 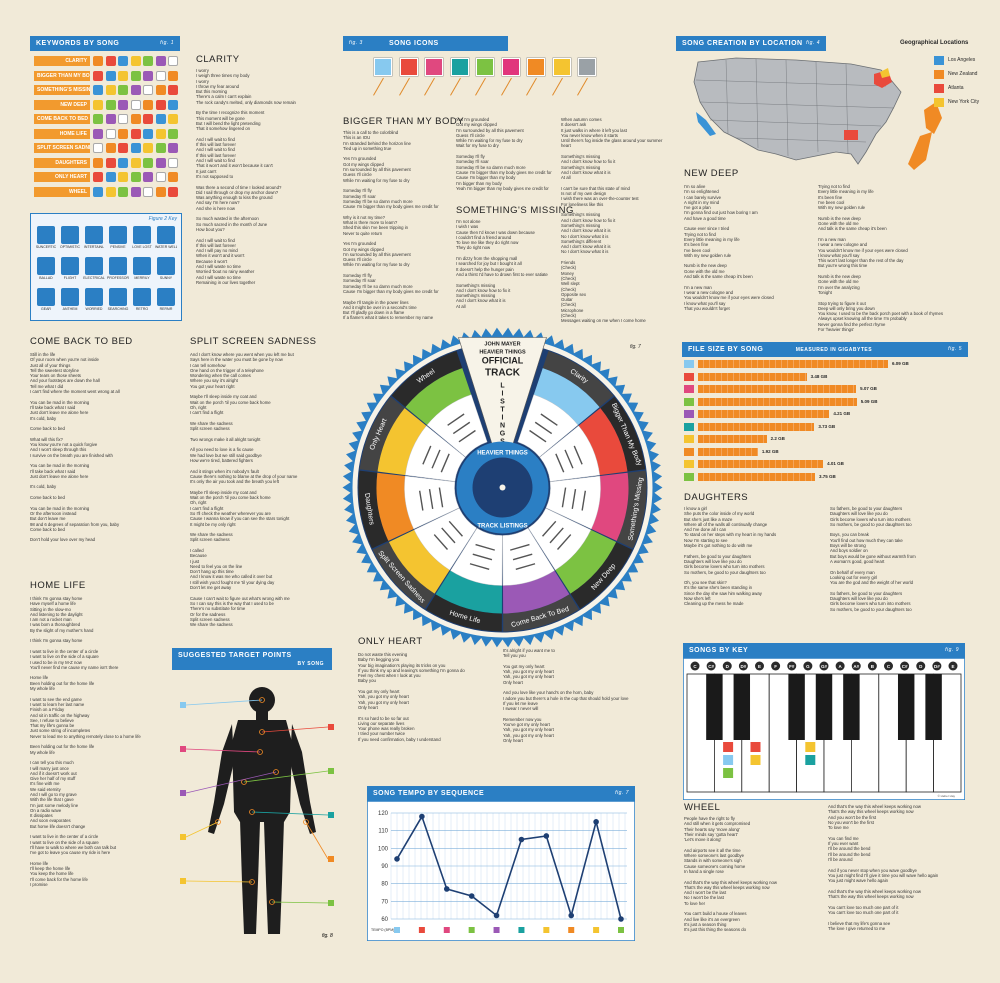 What do you see at coordinates (933, 118) in the screenshot?
I see `new-zealand-north-island` at bounding box center [933, 118].